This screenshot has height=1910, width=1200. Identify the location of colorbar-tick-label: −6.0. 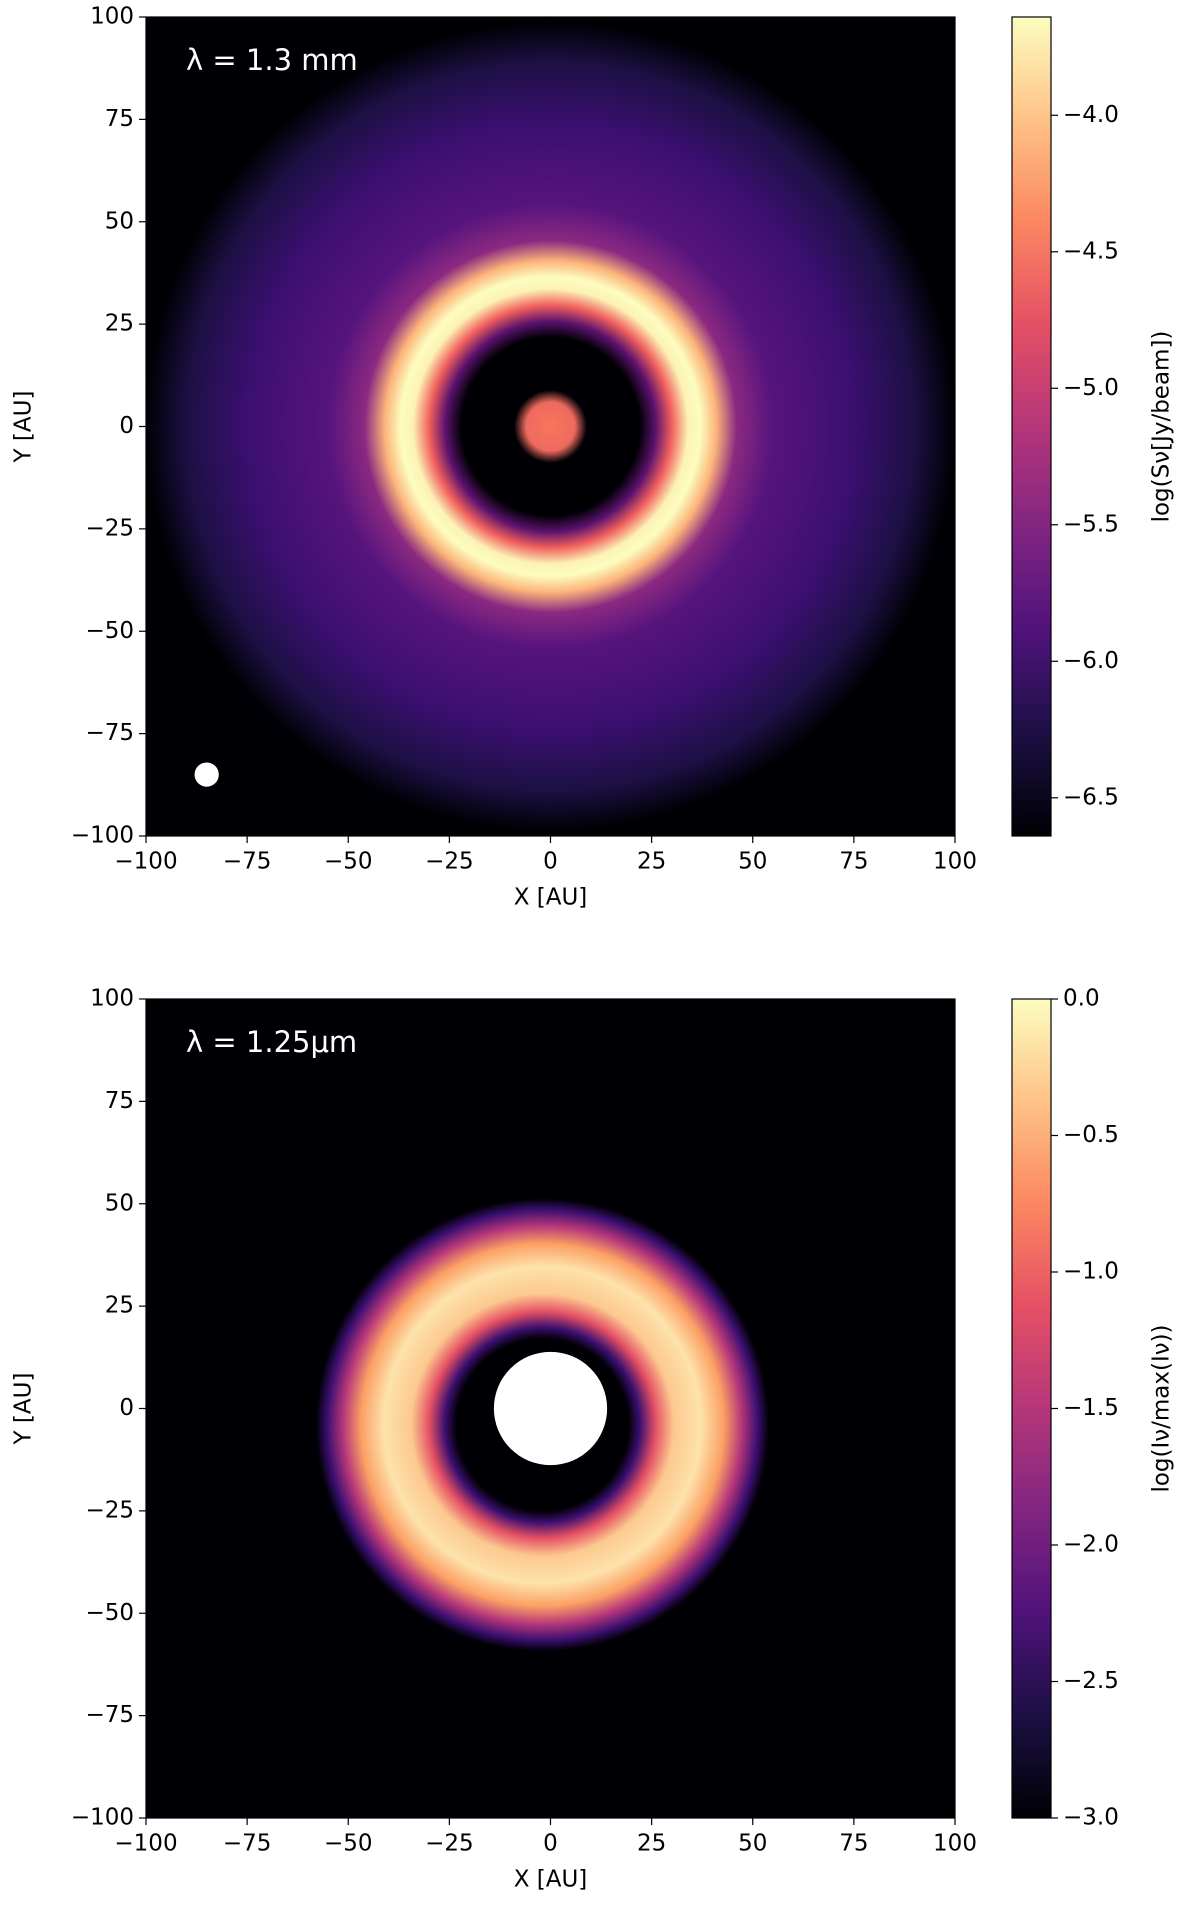
(1091, 661).